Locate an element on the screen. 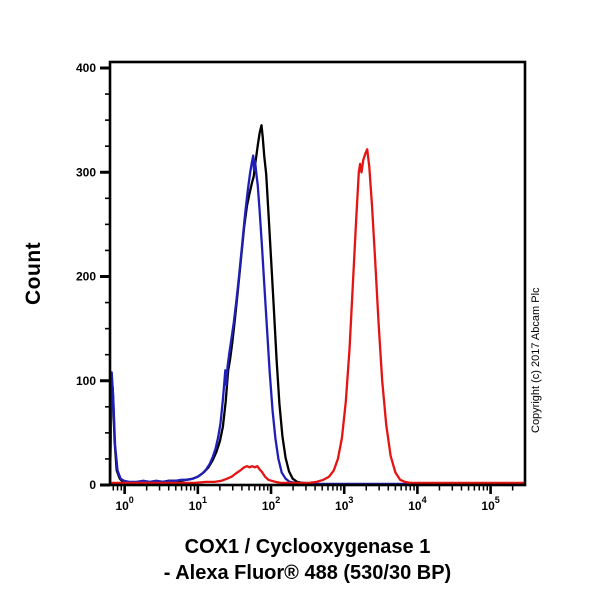 This screenshot has width=600, height=600. copyright-notice: Copyright (c) 2017 Abcam Plc is located at coordinates (536, 360).